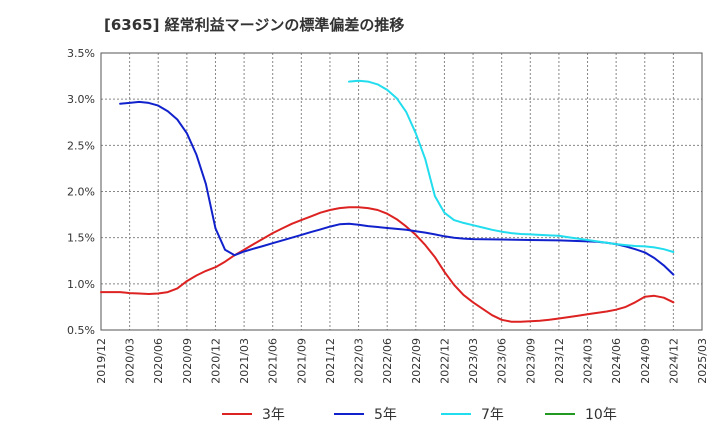 Image resolution: width=720 pixels, height=440 pixels. I want to click on x-tick-label: 2023/09, so click(530, 361).